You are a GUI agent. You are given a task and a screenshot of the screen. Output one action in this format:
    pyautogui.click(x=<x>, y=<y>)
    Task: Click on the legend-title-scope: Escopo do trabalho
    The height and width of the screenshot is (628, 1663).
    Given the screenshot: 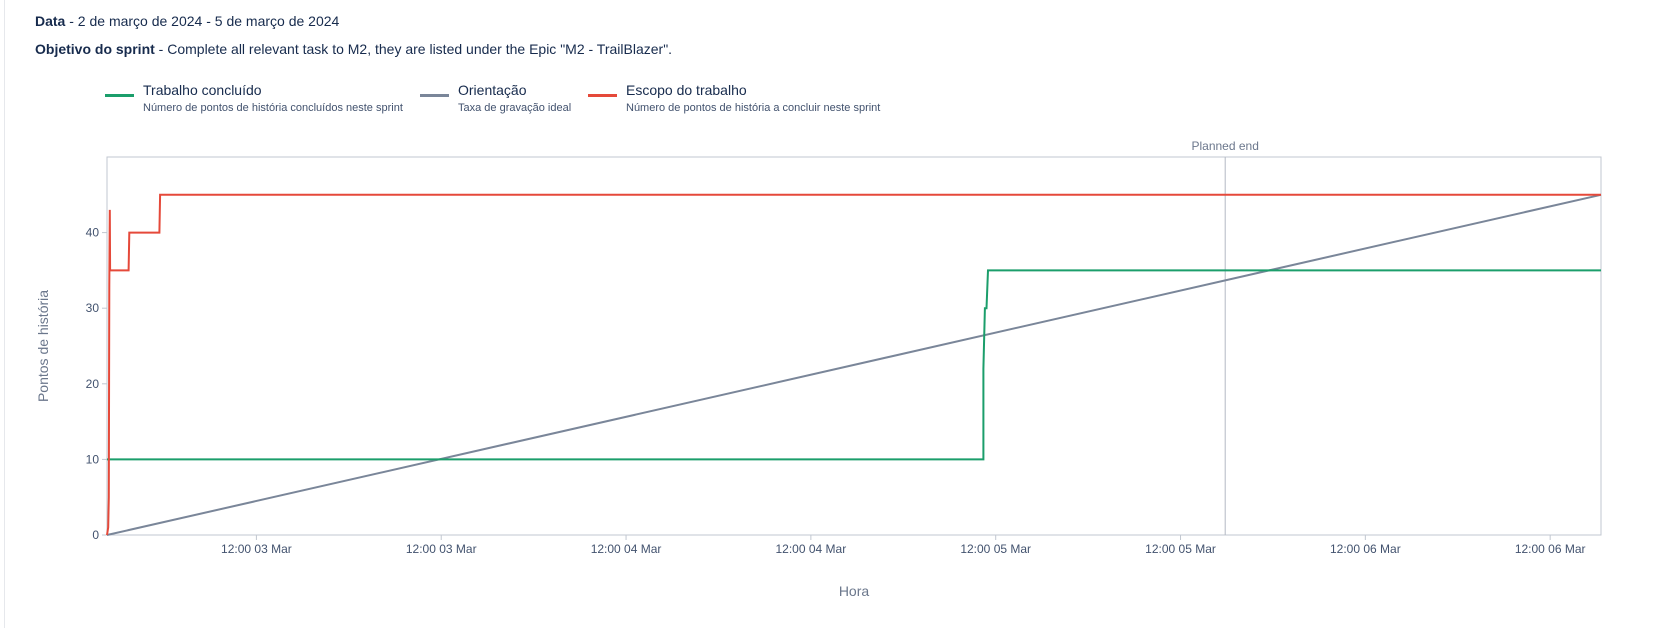 What is the action you would take?
    pyautogui.click(x=686, y=90)
    